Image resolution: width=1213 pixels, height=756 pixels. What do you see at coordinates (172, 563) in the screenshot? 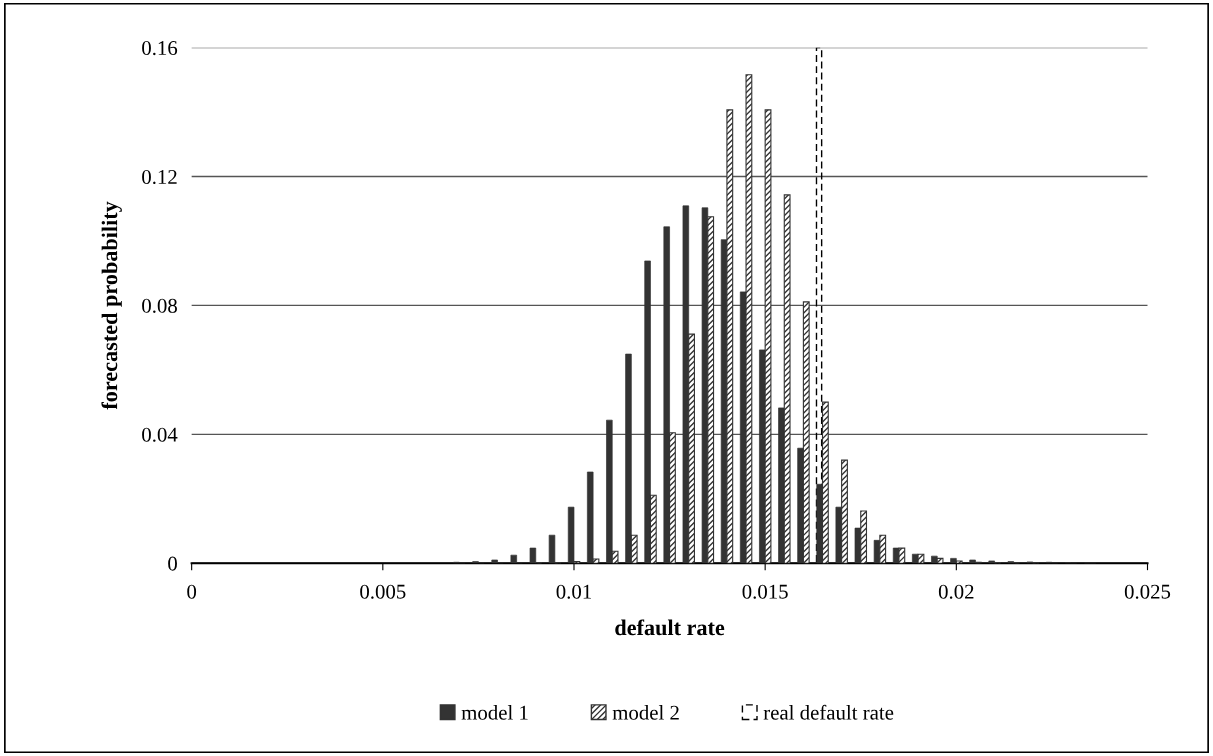
I see `y-tick-label: 0` at bounding box center [172, 563].